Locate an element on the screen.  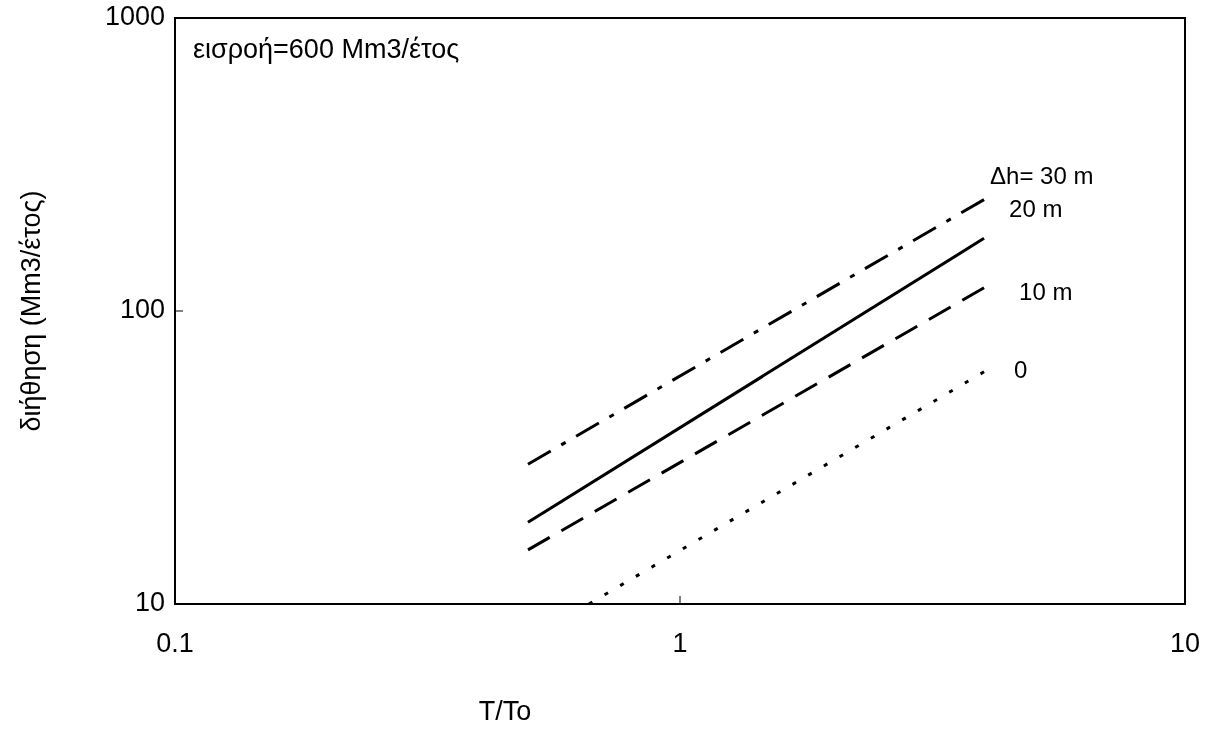
y-axis-title: διήθηση (Mm3/έτος) is located at coordinates (31, 311).